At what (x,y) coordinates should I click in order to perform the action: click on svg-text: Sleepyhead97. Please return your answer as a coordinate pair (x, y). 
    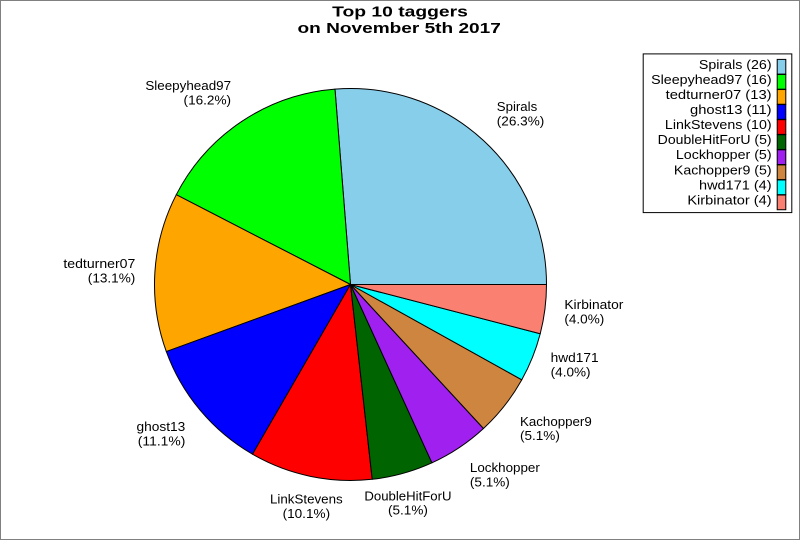
    Looking at the image, I should click on (188, 86).